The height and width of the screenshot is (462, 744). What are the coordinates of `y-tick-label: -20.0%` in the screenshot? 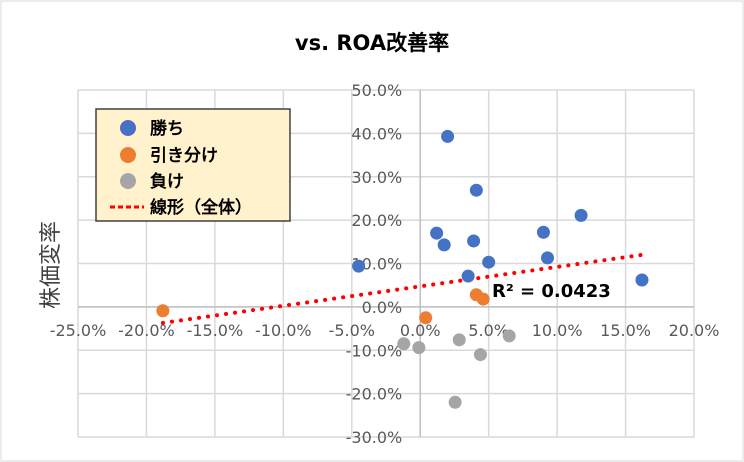 It's located at (374, 394).